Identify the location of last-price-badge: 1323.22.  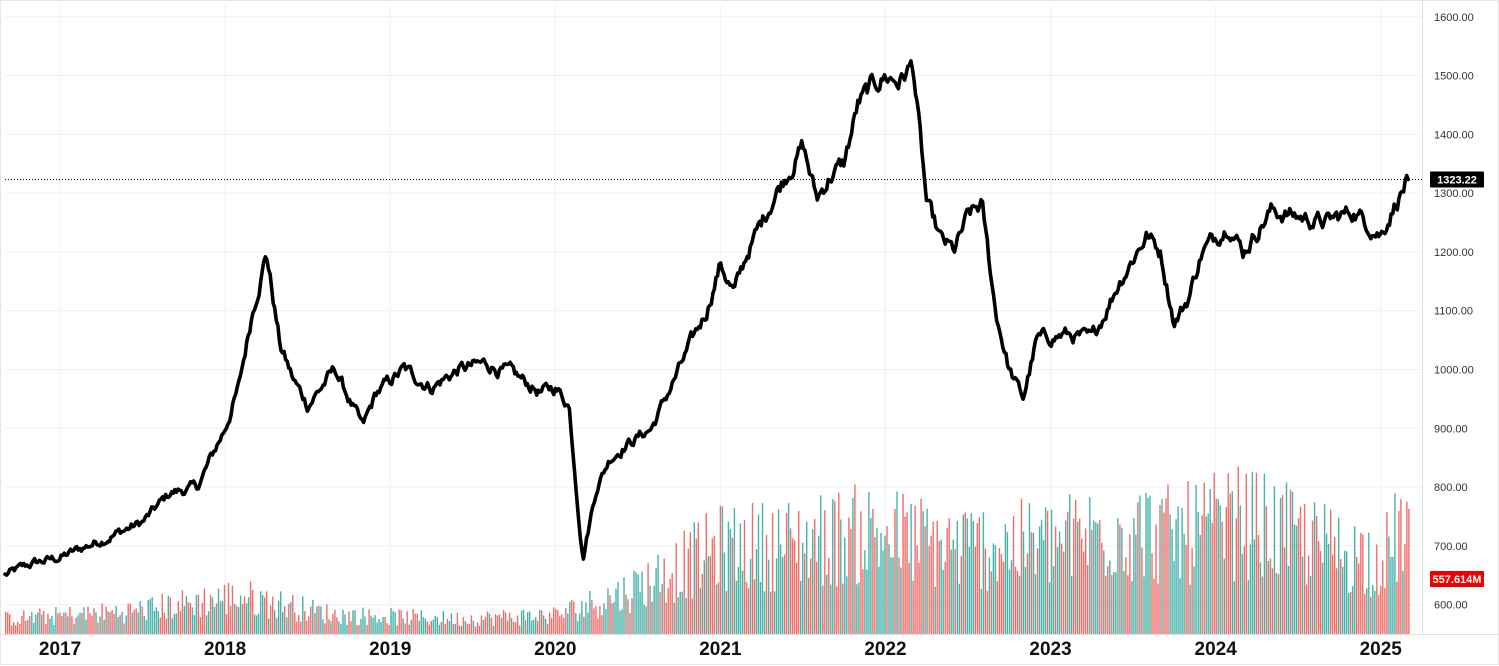
(1457, 179).